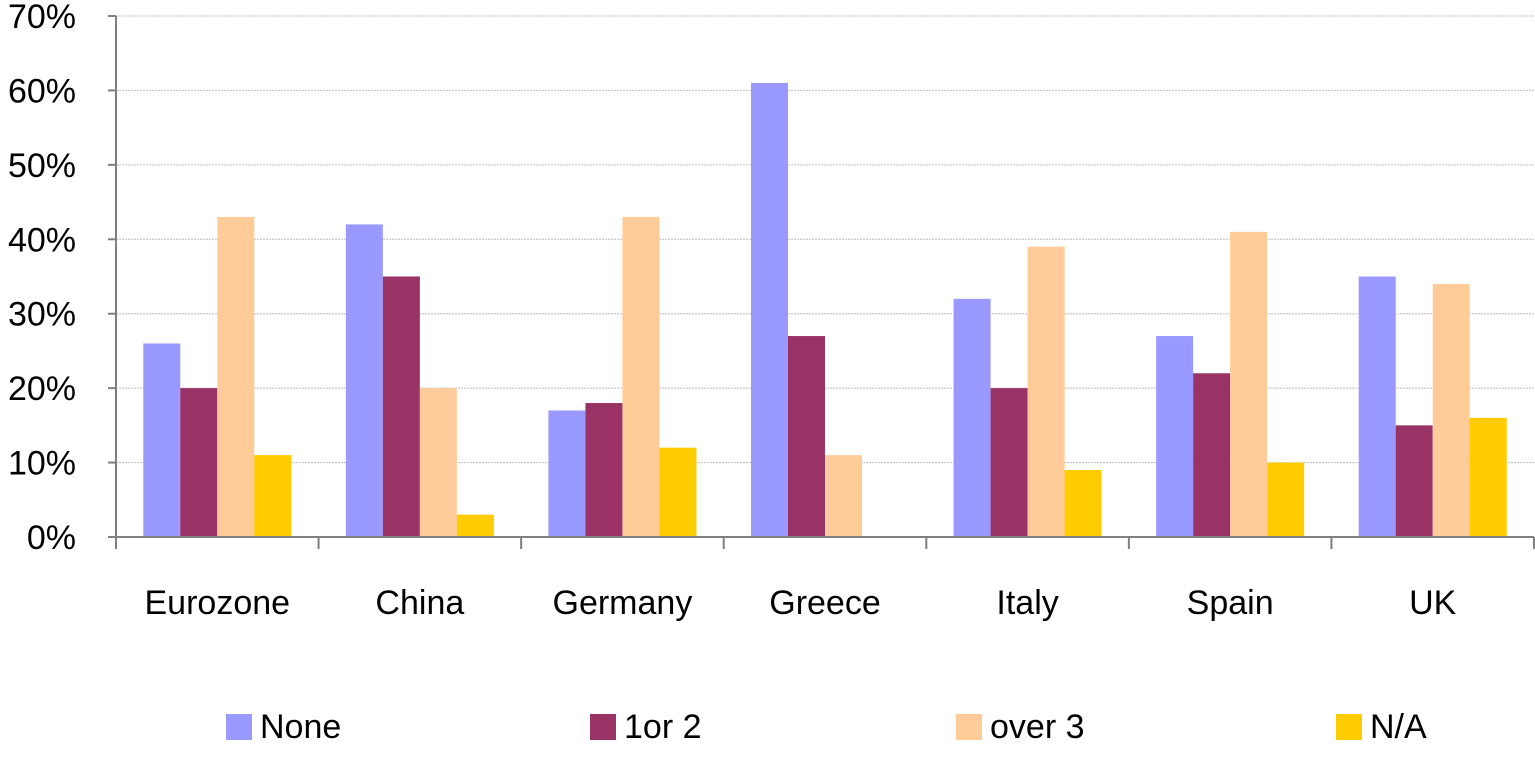  What do you see at coordinates (273, 496) in the screenshot?
I see `bar-eurozone-n-a` at bounding box center [273, 496].